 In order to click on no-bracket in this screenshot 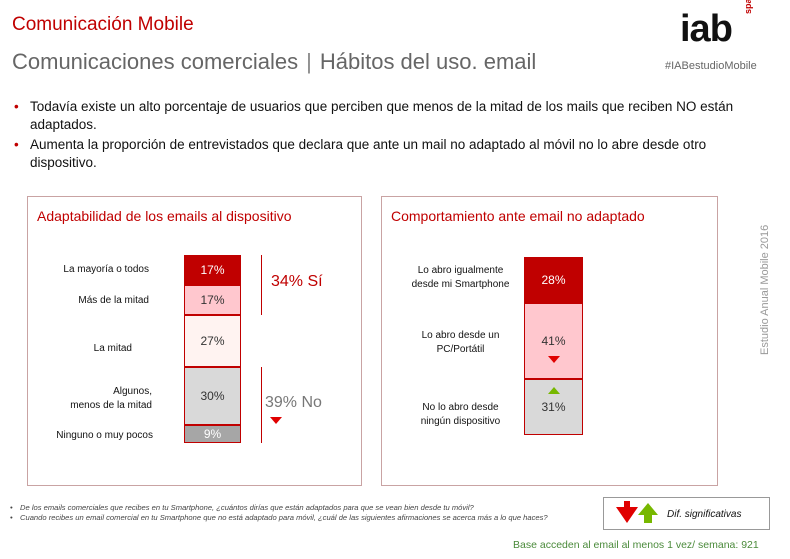, I will do `click(261, 405)`.